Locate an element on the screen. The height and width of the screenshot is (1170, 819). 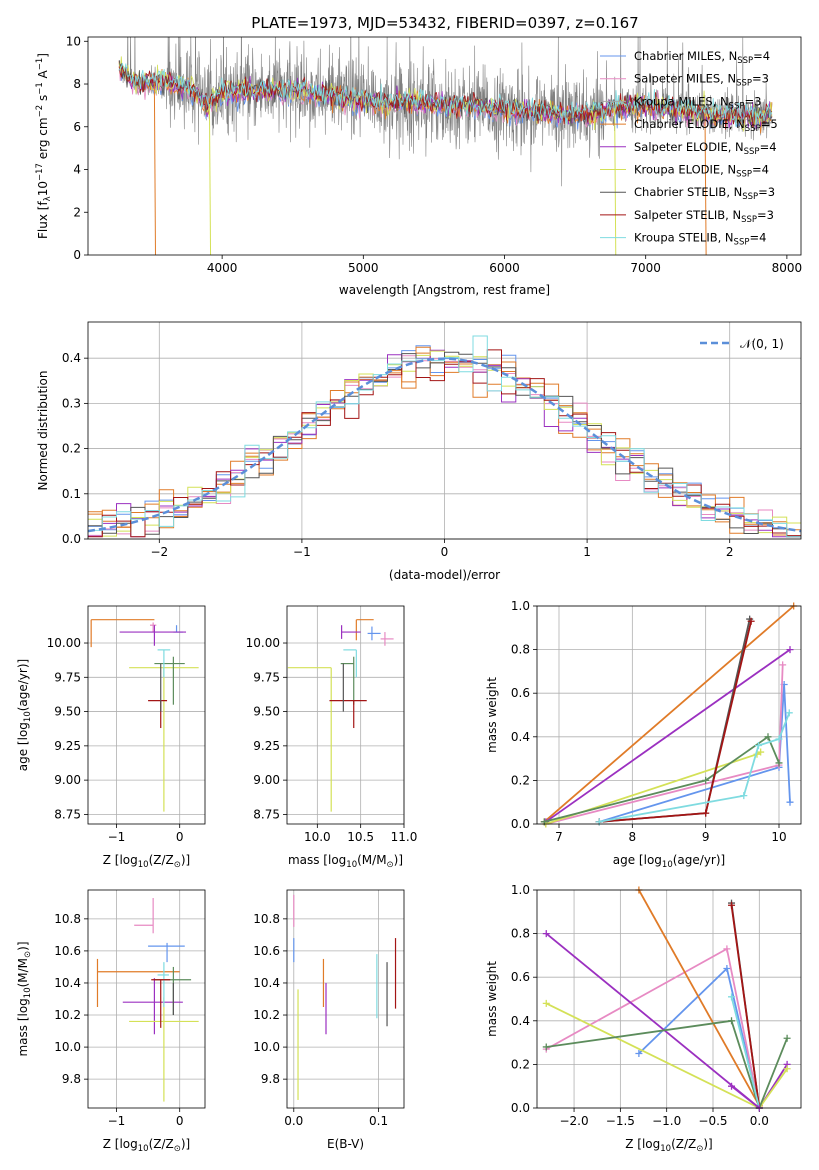
spectrum-spike is located at coordinates (154, 169).